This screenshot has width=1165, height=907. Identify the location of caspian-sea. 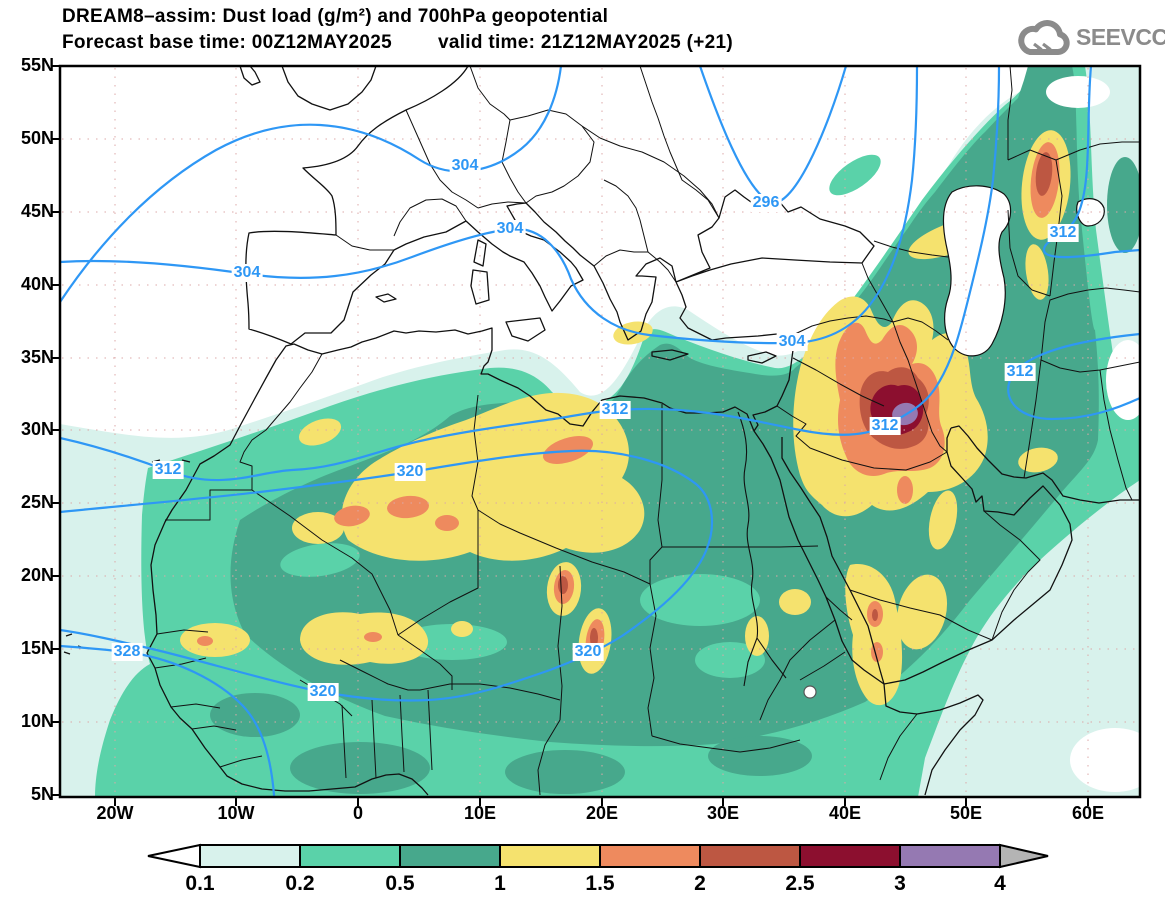
(977, 271).